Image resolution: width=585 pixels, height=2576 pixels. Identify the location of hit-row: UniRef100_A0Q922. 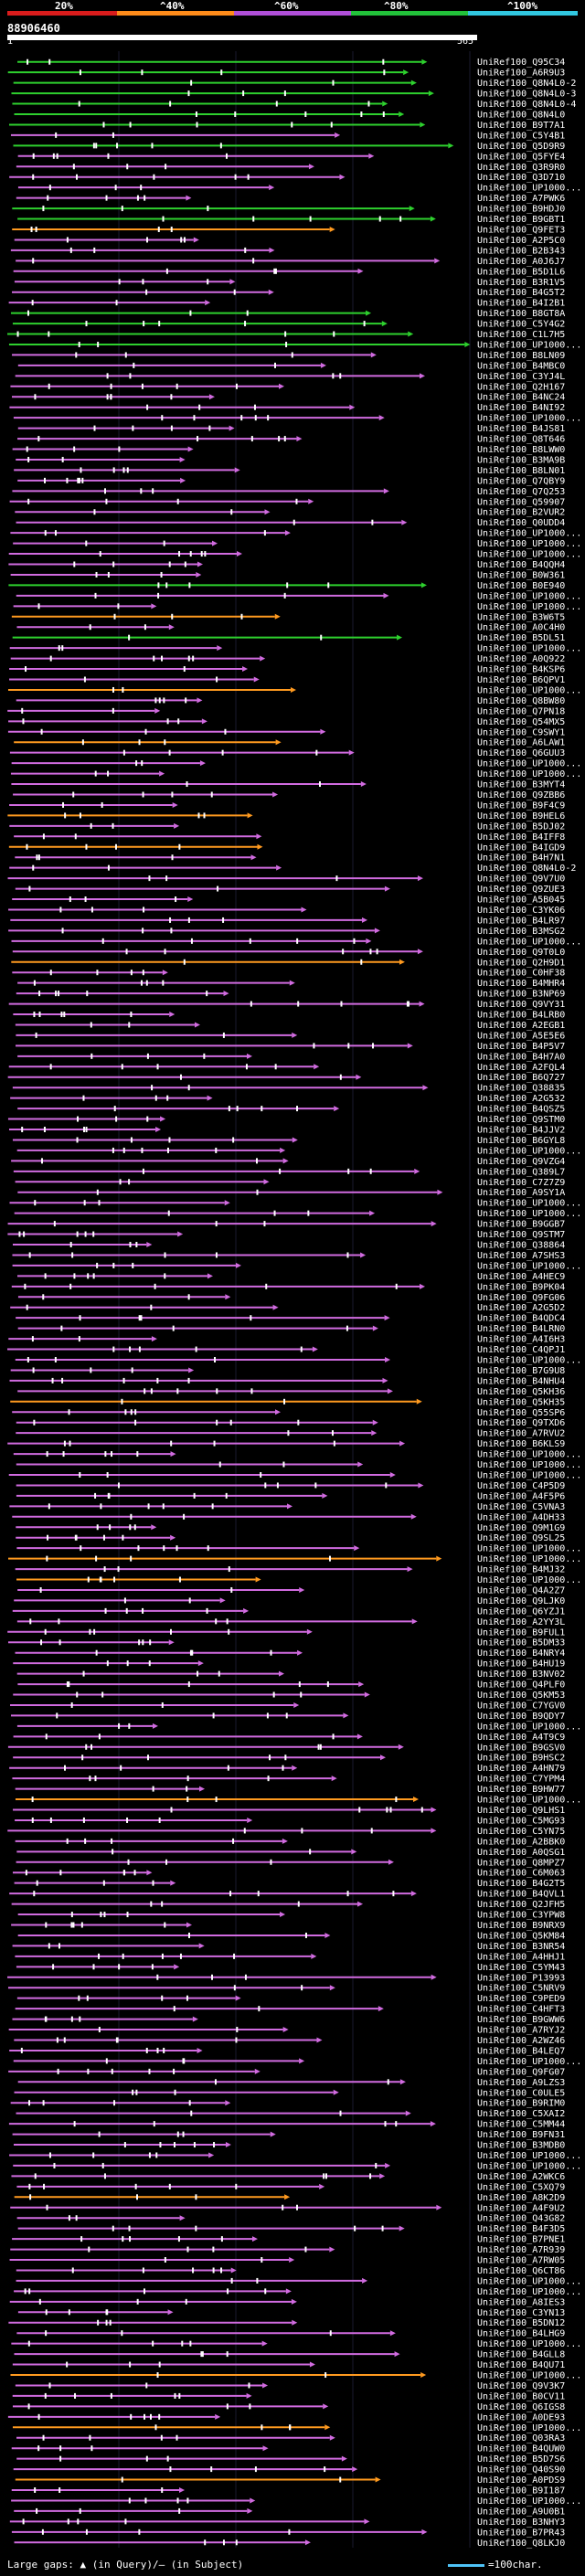
(288, 659).